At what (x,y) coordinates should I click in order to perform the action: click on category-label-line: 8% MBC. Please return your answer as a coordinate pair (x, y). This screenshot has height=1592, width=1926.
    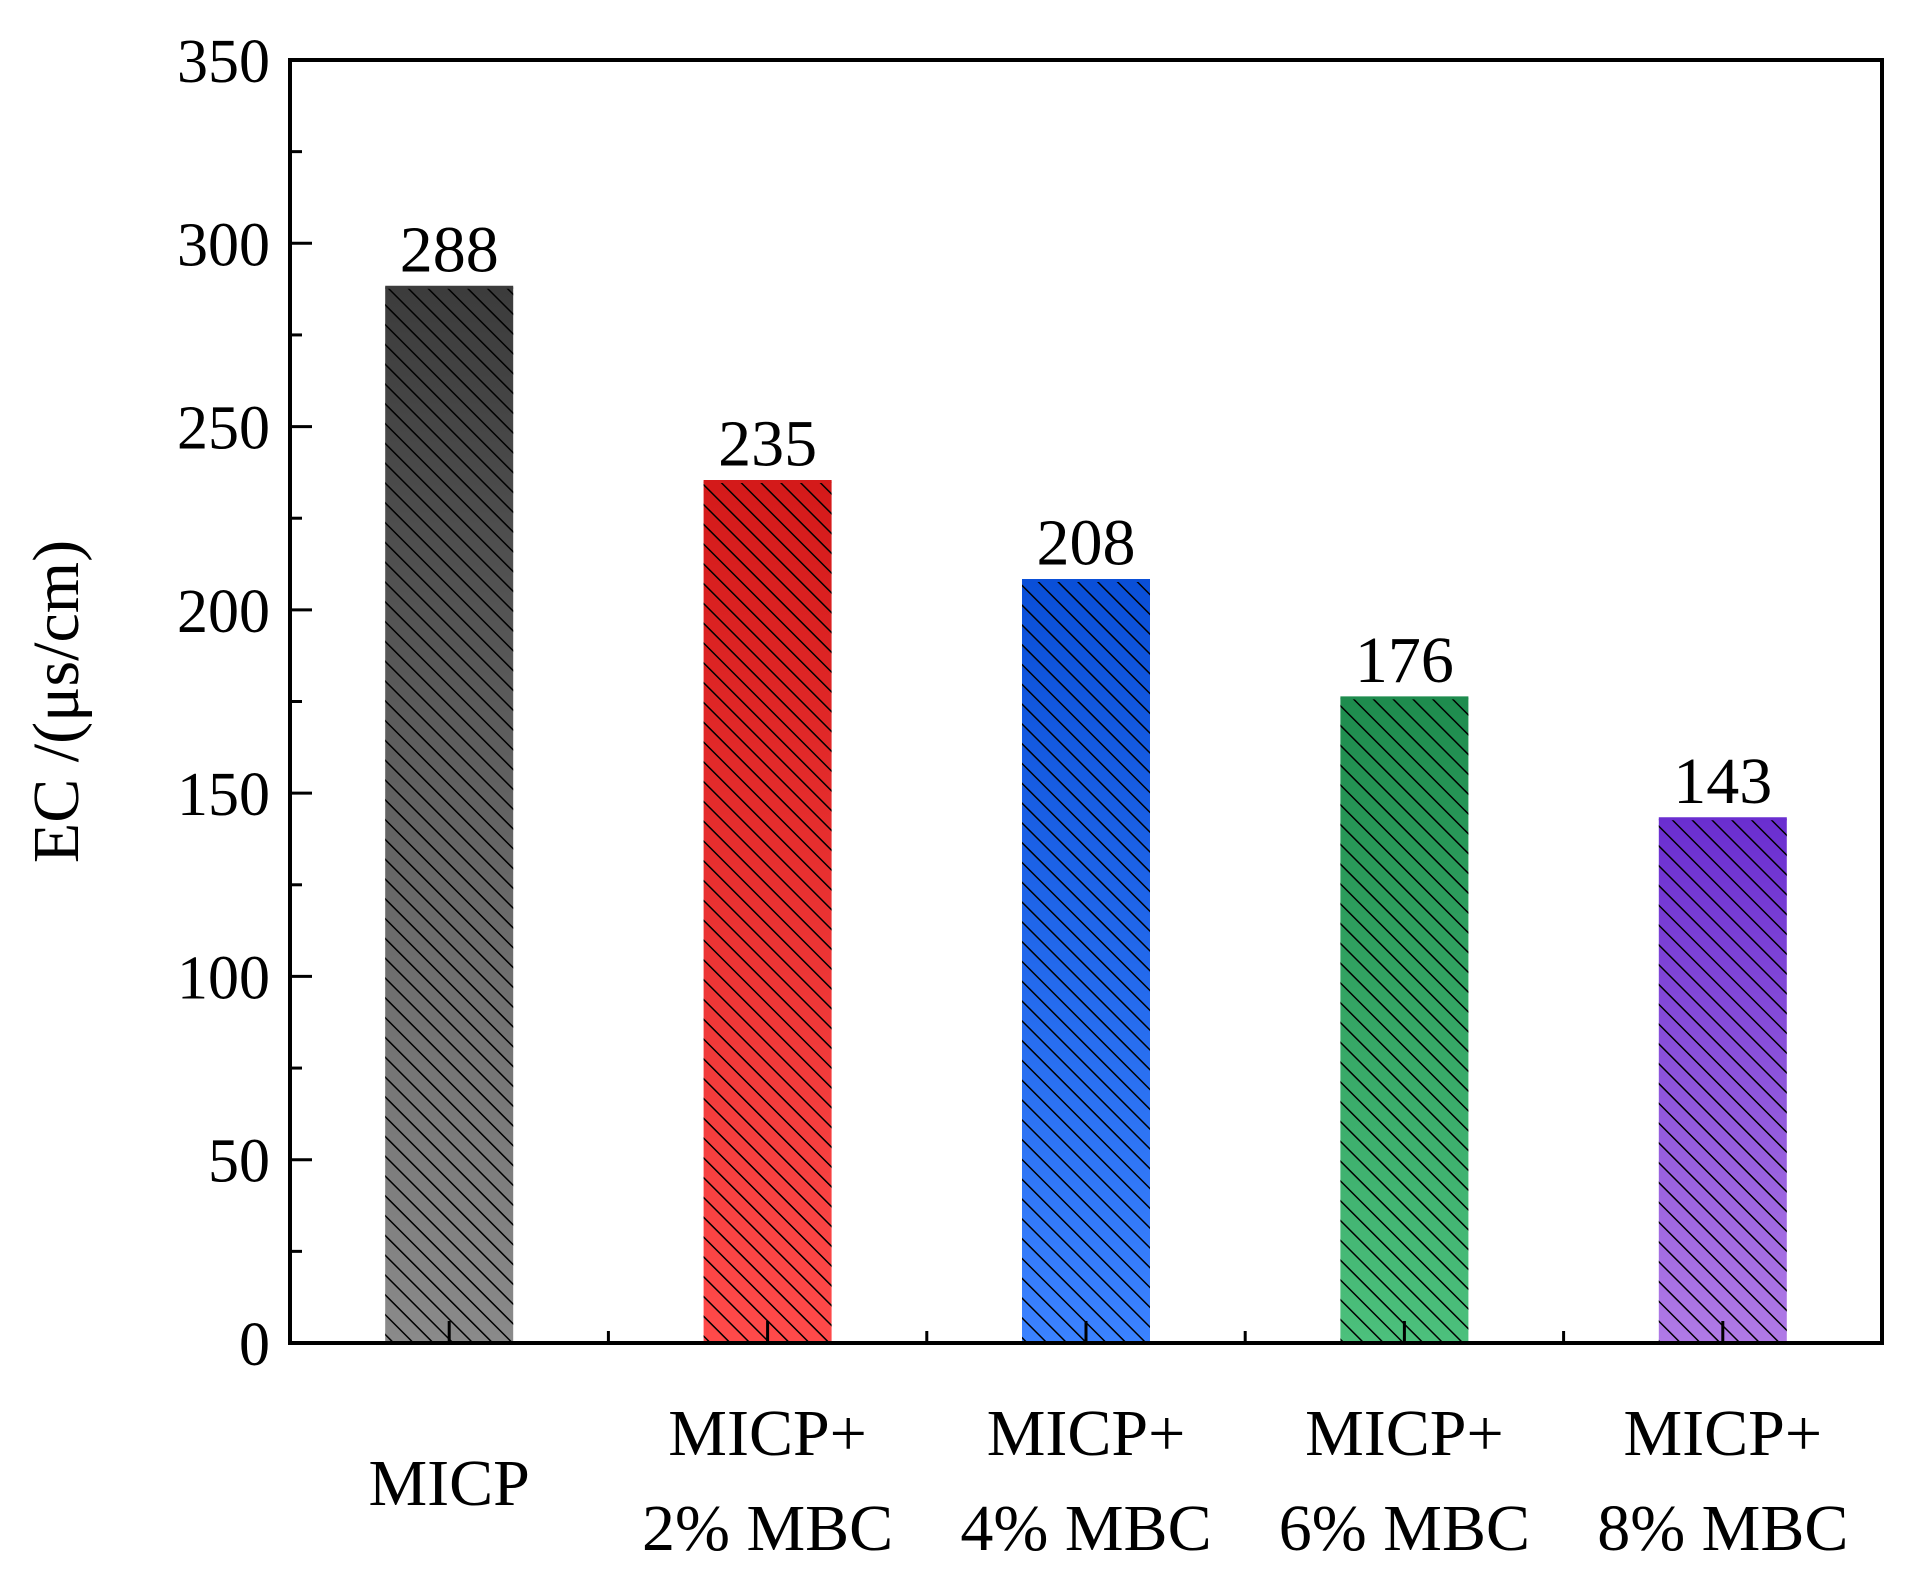
    Looking at the image, I should click on (1722, 1528).